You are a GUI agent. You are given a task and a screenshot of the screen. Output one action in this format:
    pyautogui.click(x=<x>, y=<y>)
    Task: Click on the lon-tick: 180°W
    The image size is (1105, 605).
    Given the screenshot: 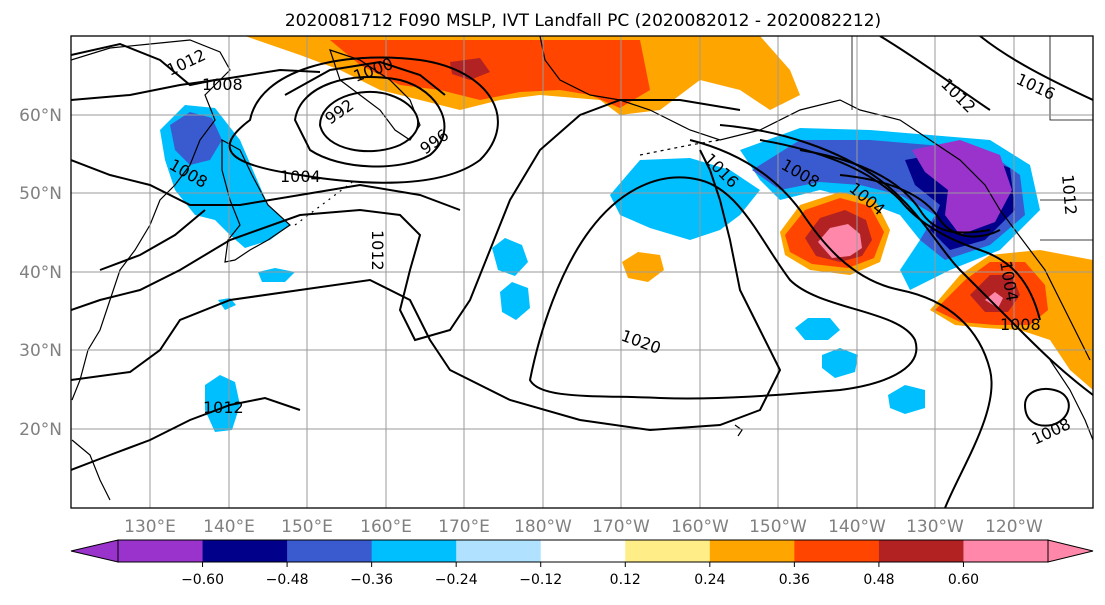 What is the action you would take?
    pyautogui.click(x=543, y=527)
    